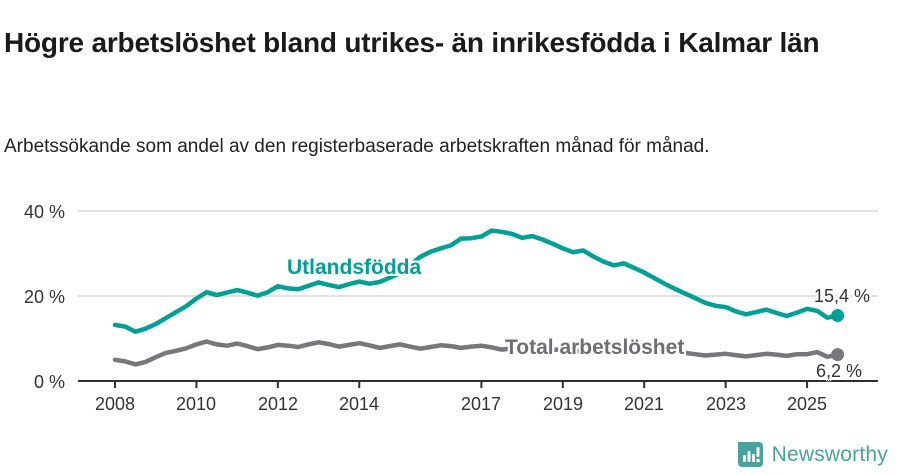 This screenshot has height=474, width=900. Describe the element at coordinates (595, 347) in the screenshot. I see `series-label-total-arbetsloshet: Total arbetslöshet` at that location.